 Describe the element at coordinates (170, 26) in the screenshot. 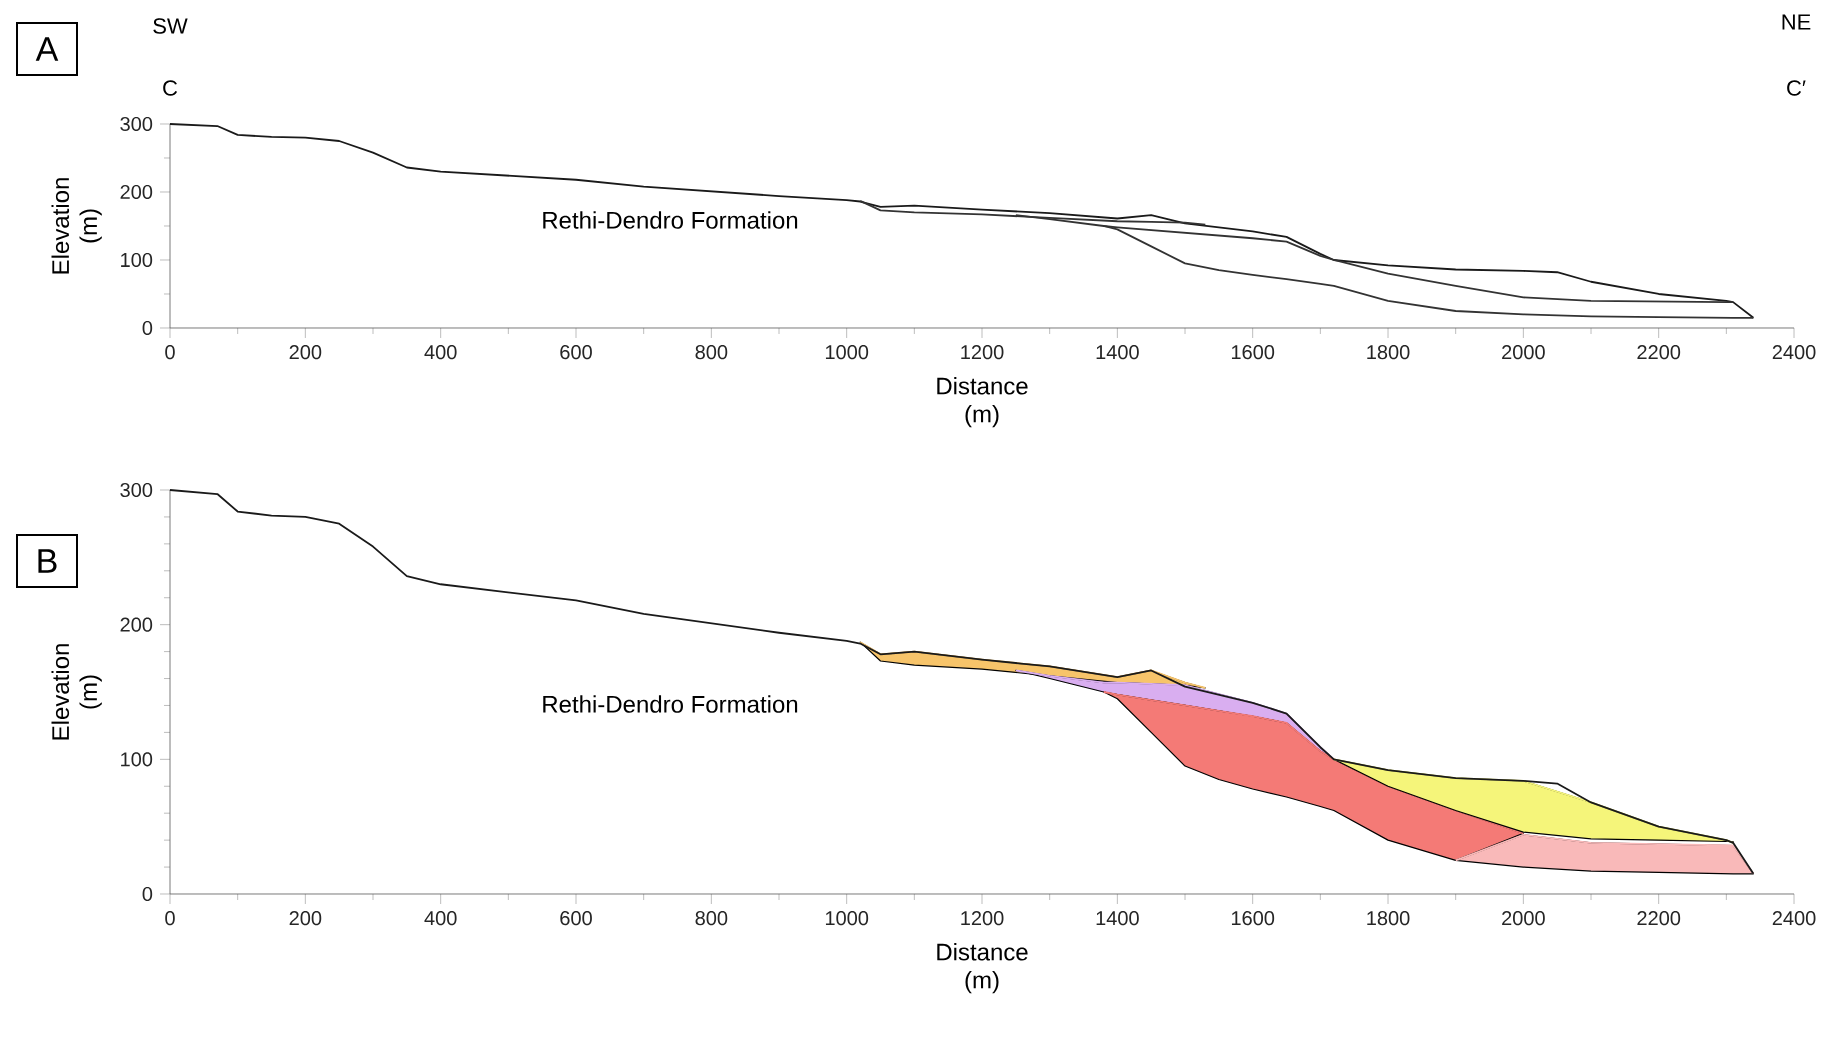

I see `text: SW` at that location.